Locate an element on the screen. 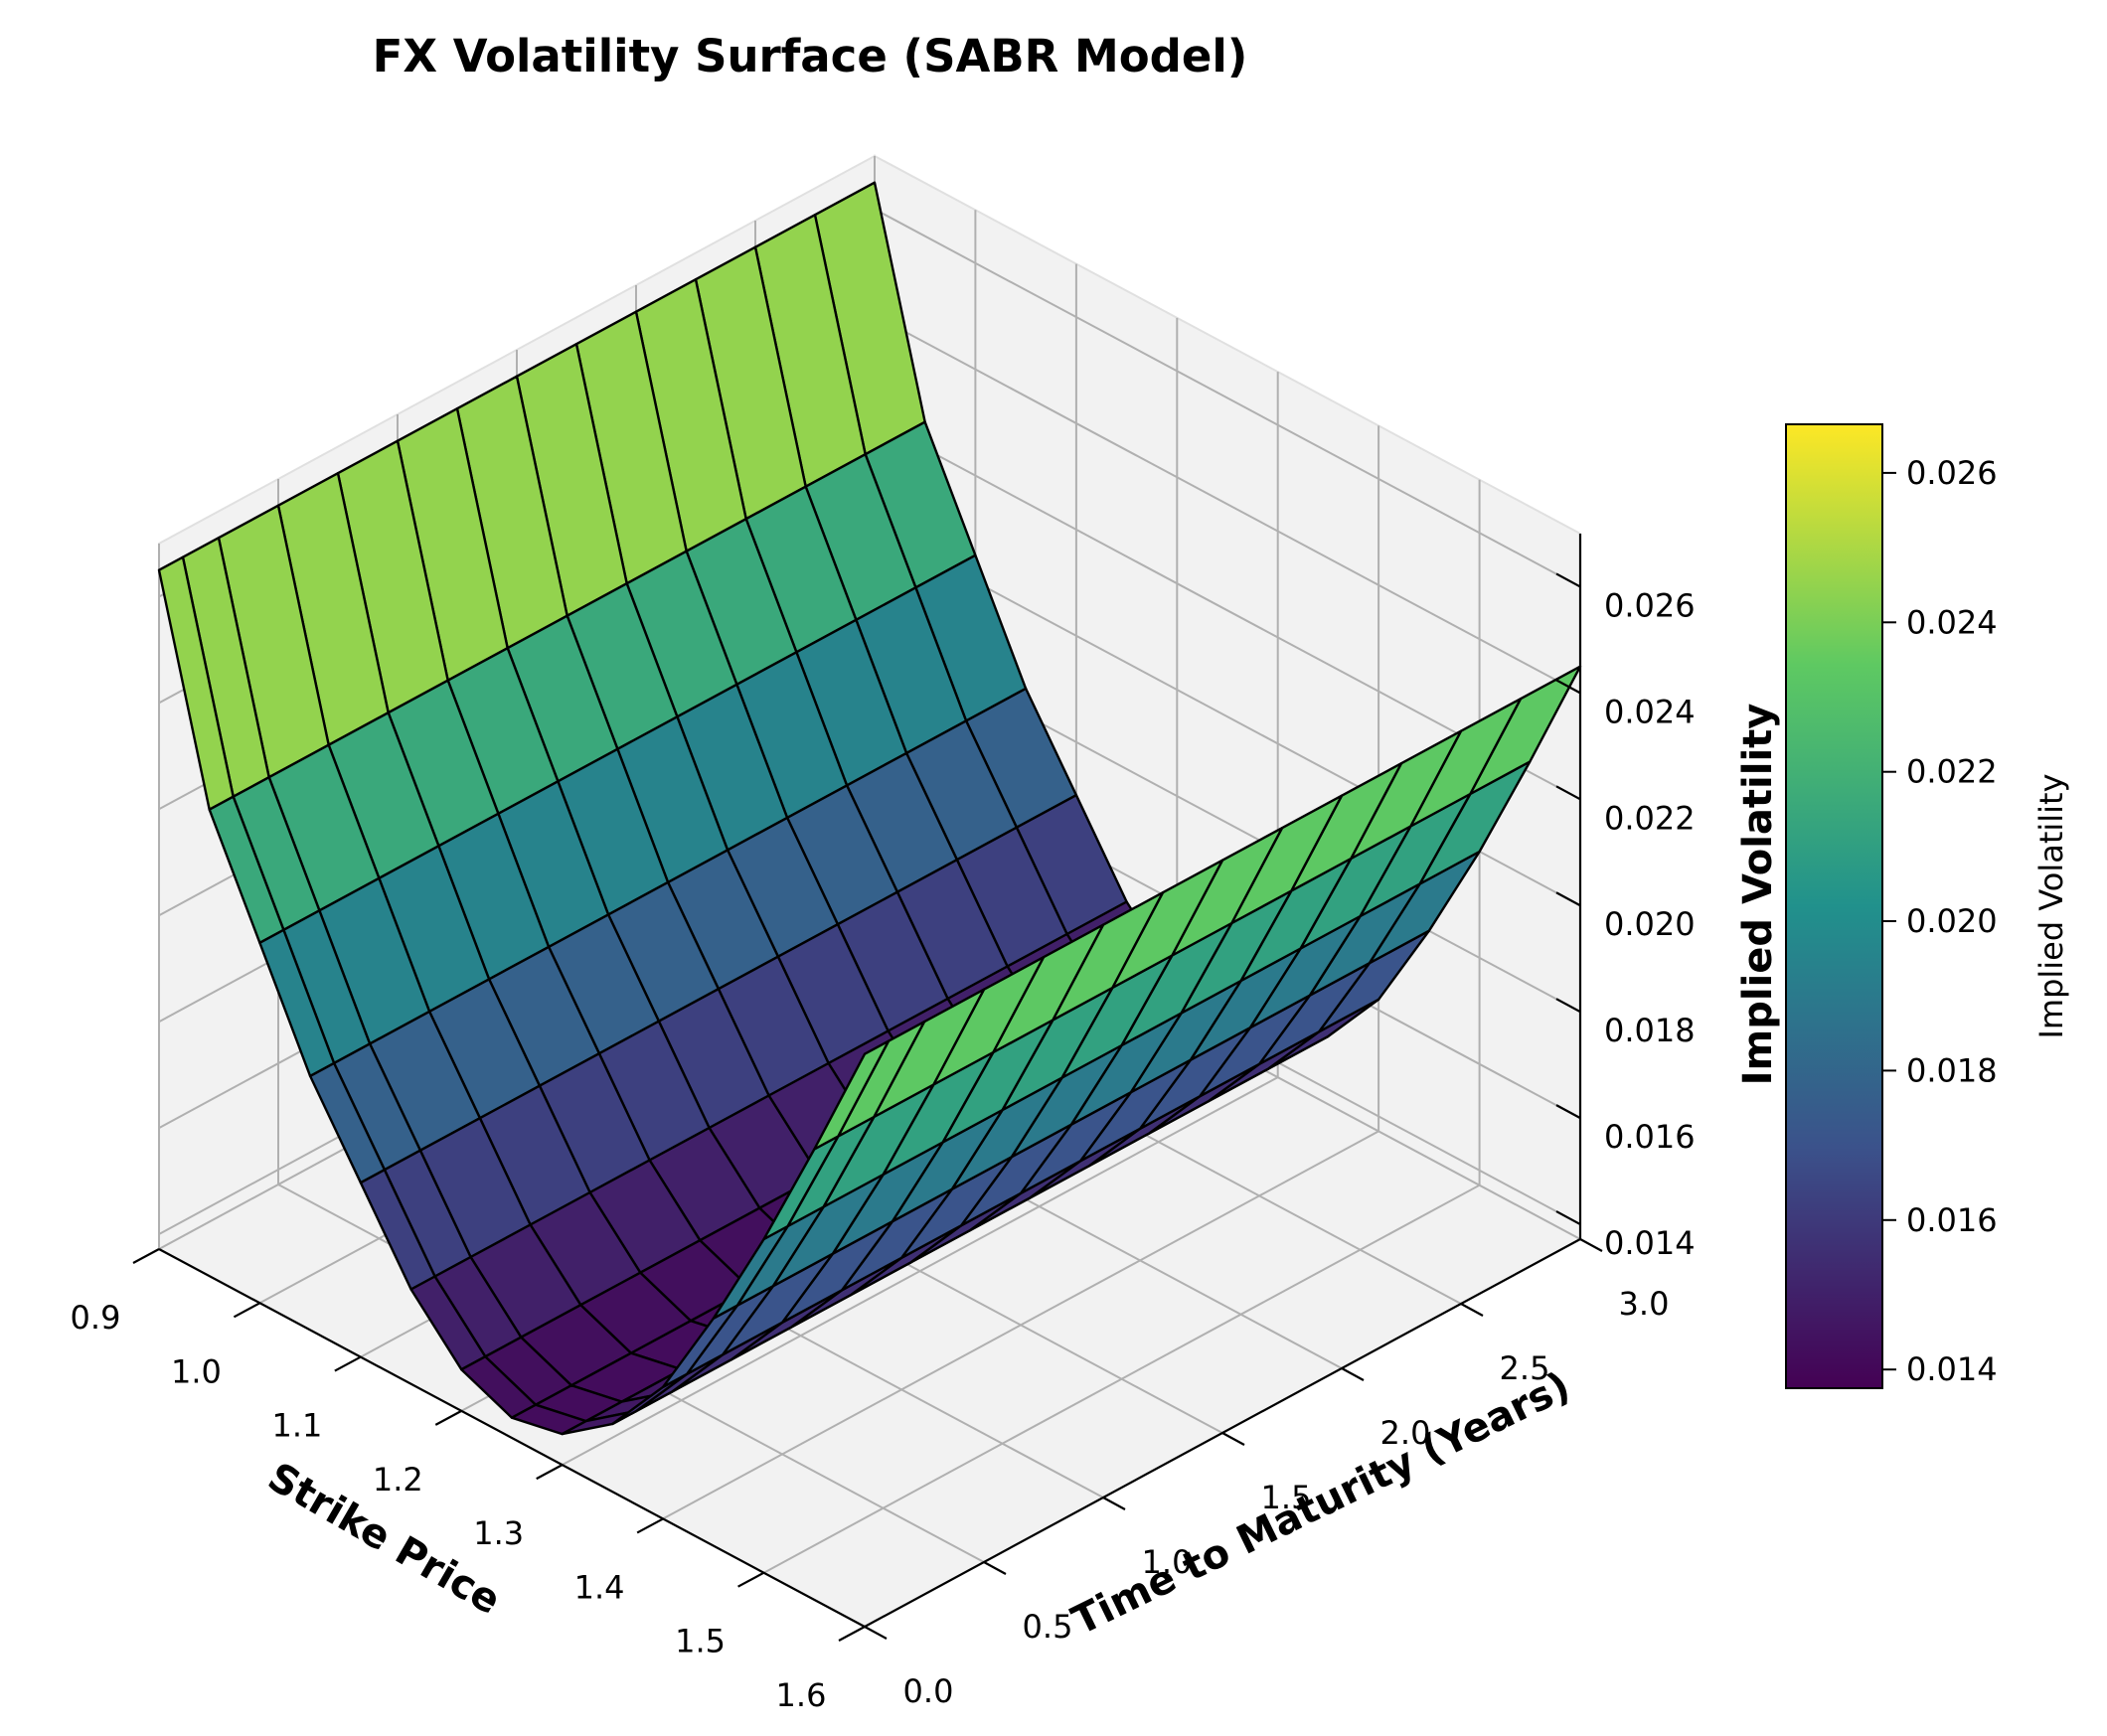 This screenshot has height=1736, width=2107. z-axis-title: Implied Volatility is located at coordinates (1758, 895).